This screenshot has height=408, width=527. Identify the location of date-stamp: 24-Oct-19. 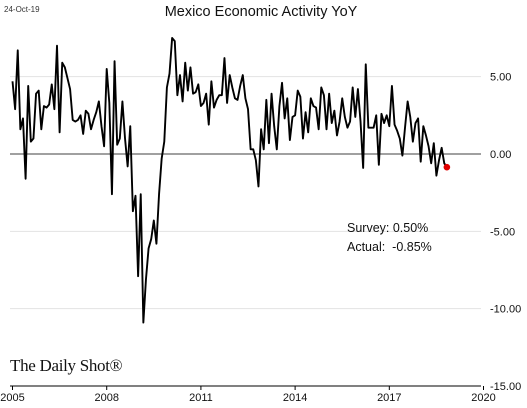
(22, 9).